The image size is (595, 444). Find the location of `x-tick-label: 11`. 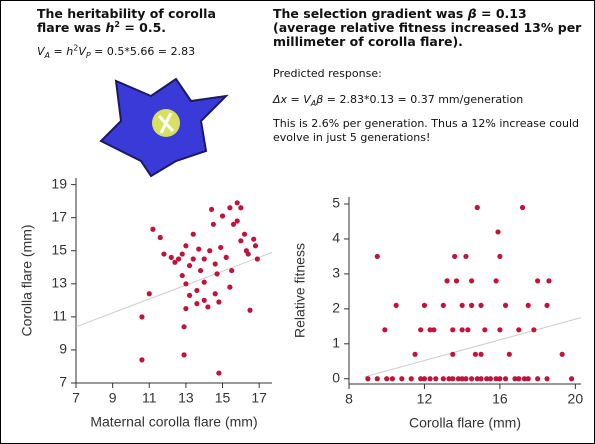

x-tick-label: 11 is located at coordinates (149, 398).